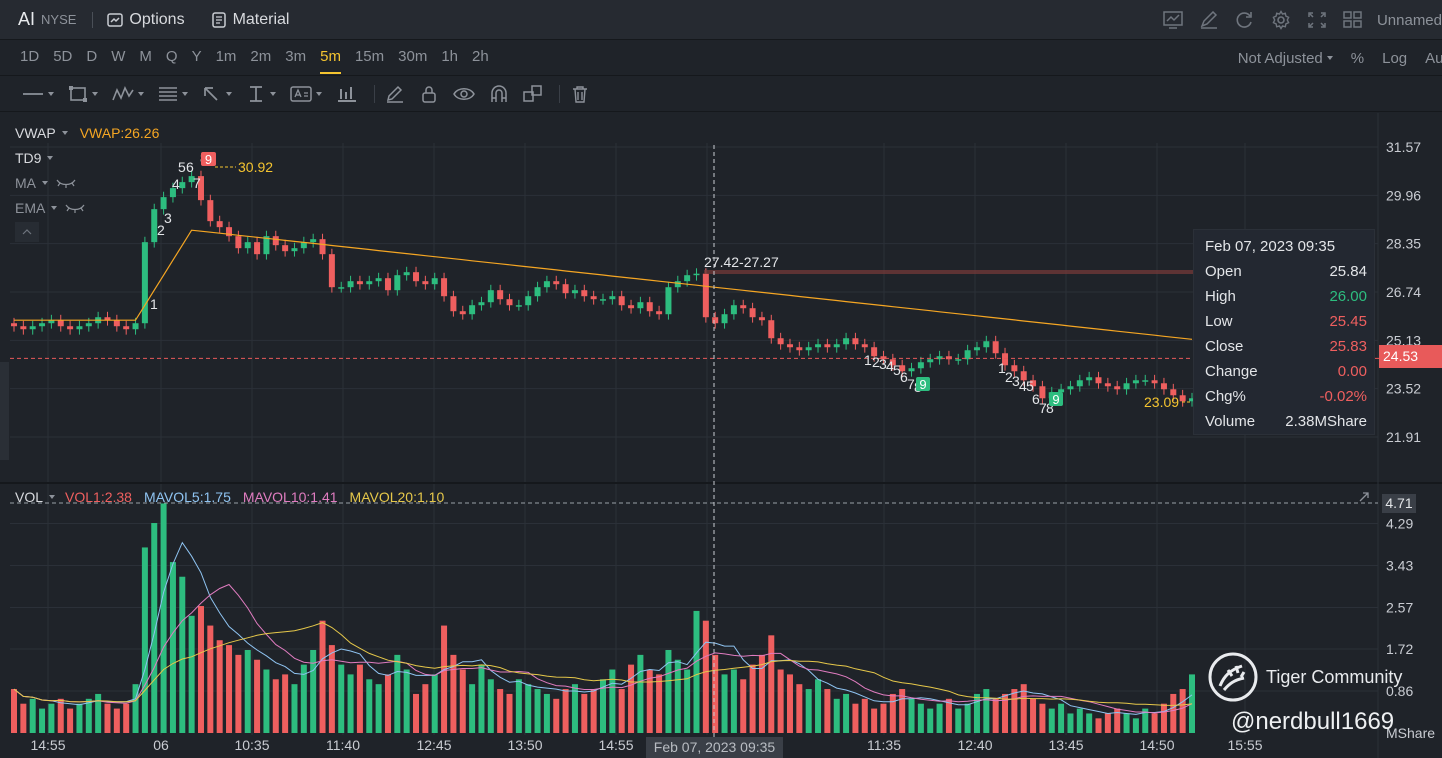 This screenshot has width=1442, height=758. What do you see at coordinates (1036, 399) in the screenshot?
I see `td9-count: 6` at bounding box center [1036, 399].